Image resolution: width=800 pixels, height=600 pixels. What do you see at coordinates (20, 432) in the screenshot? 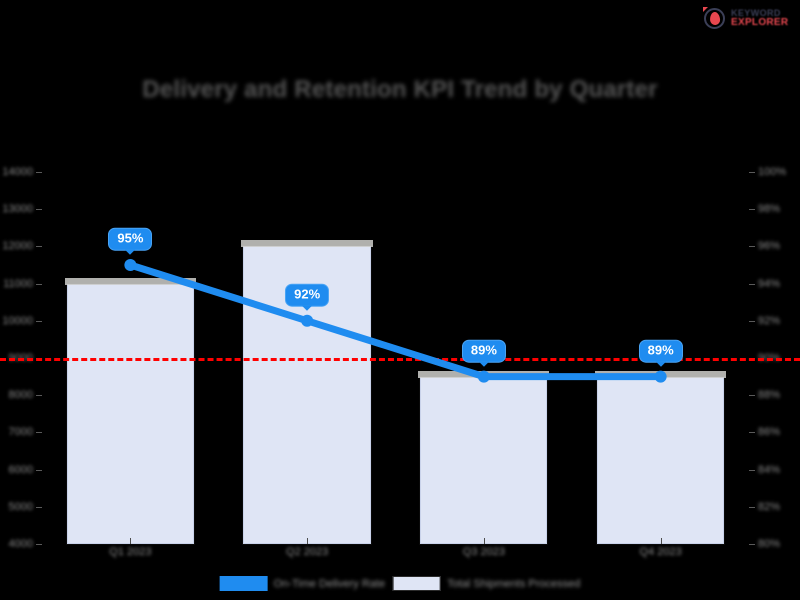
I see `y-axis-left-label: 7000` at bounding box center [20, 432].